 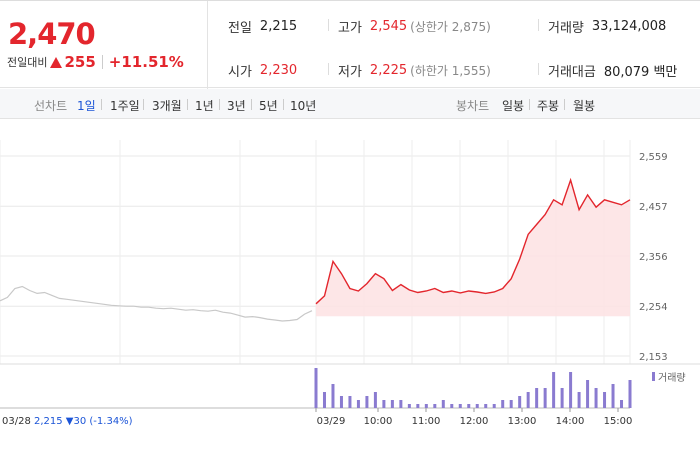 I want to click on stat-sub: (하한가 1,555), so click(x=450, y=71).